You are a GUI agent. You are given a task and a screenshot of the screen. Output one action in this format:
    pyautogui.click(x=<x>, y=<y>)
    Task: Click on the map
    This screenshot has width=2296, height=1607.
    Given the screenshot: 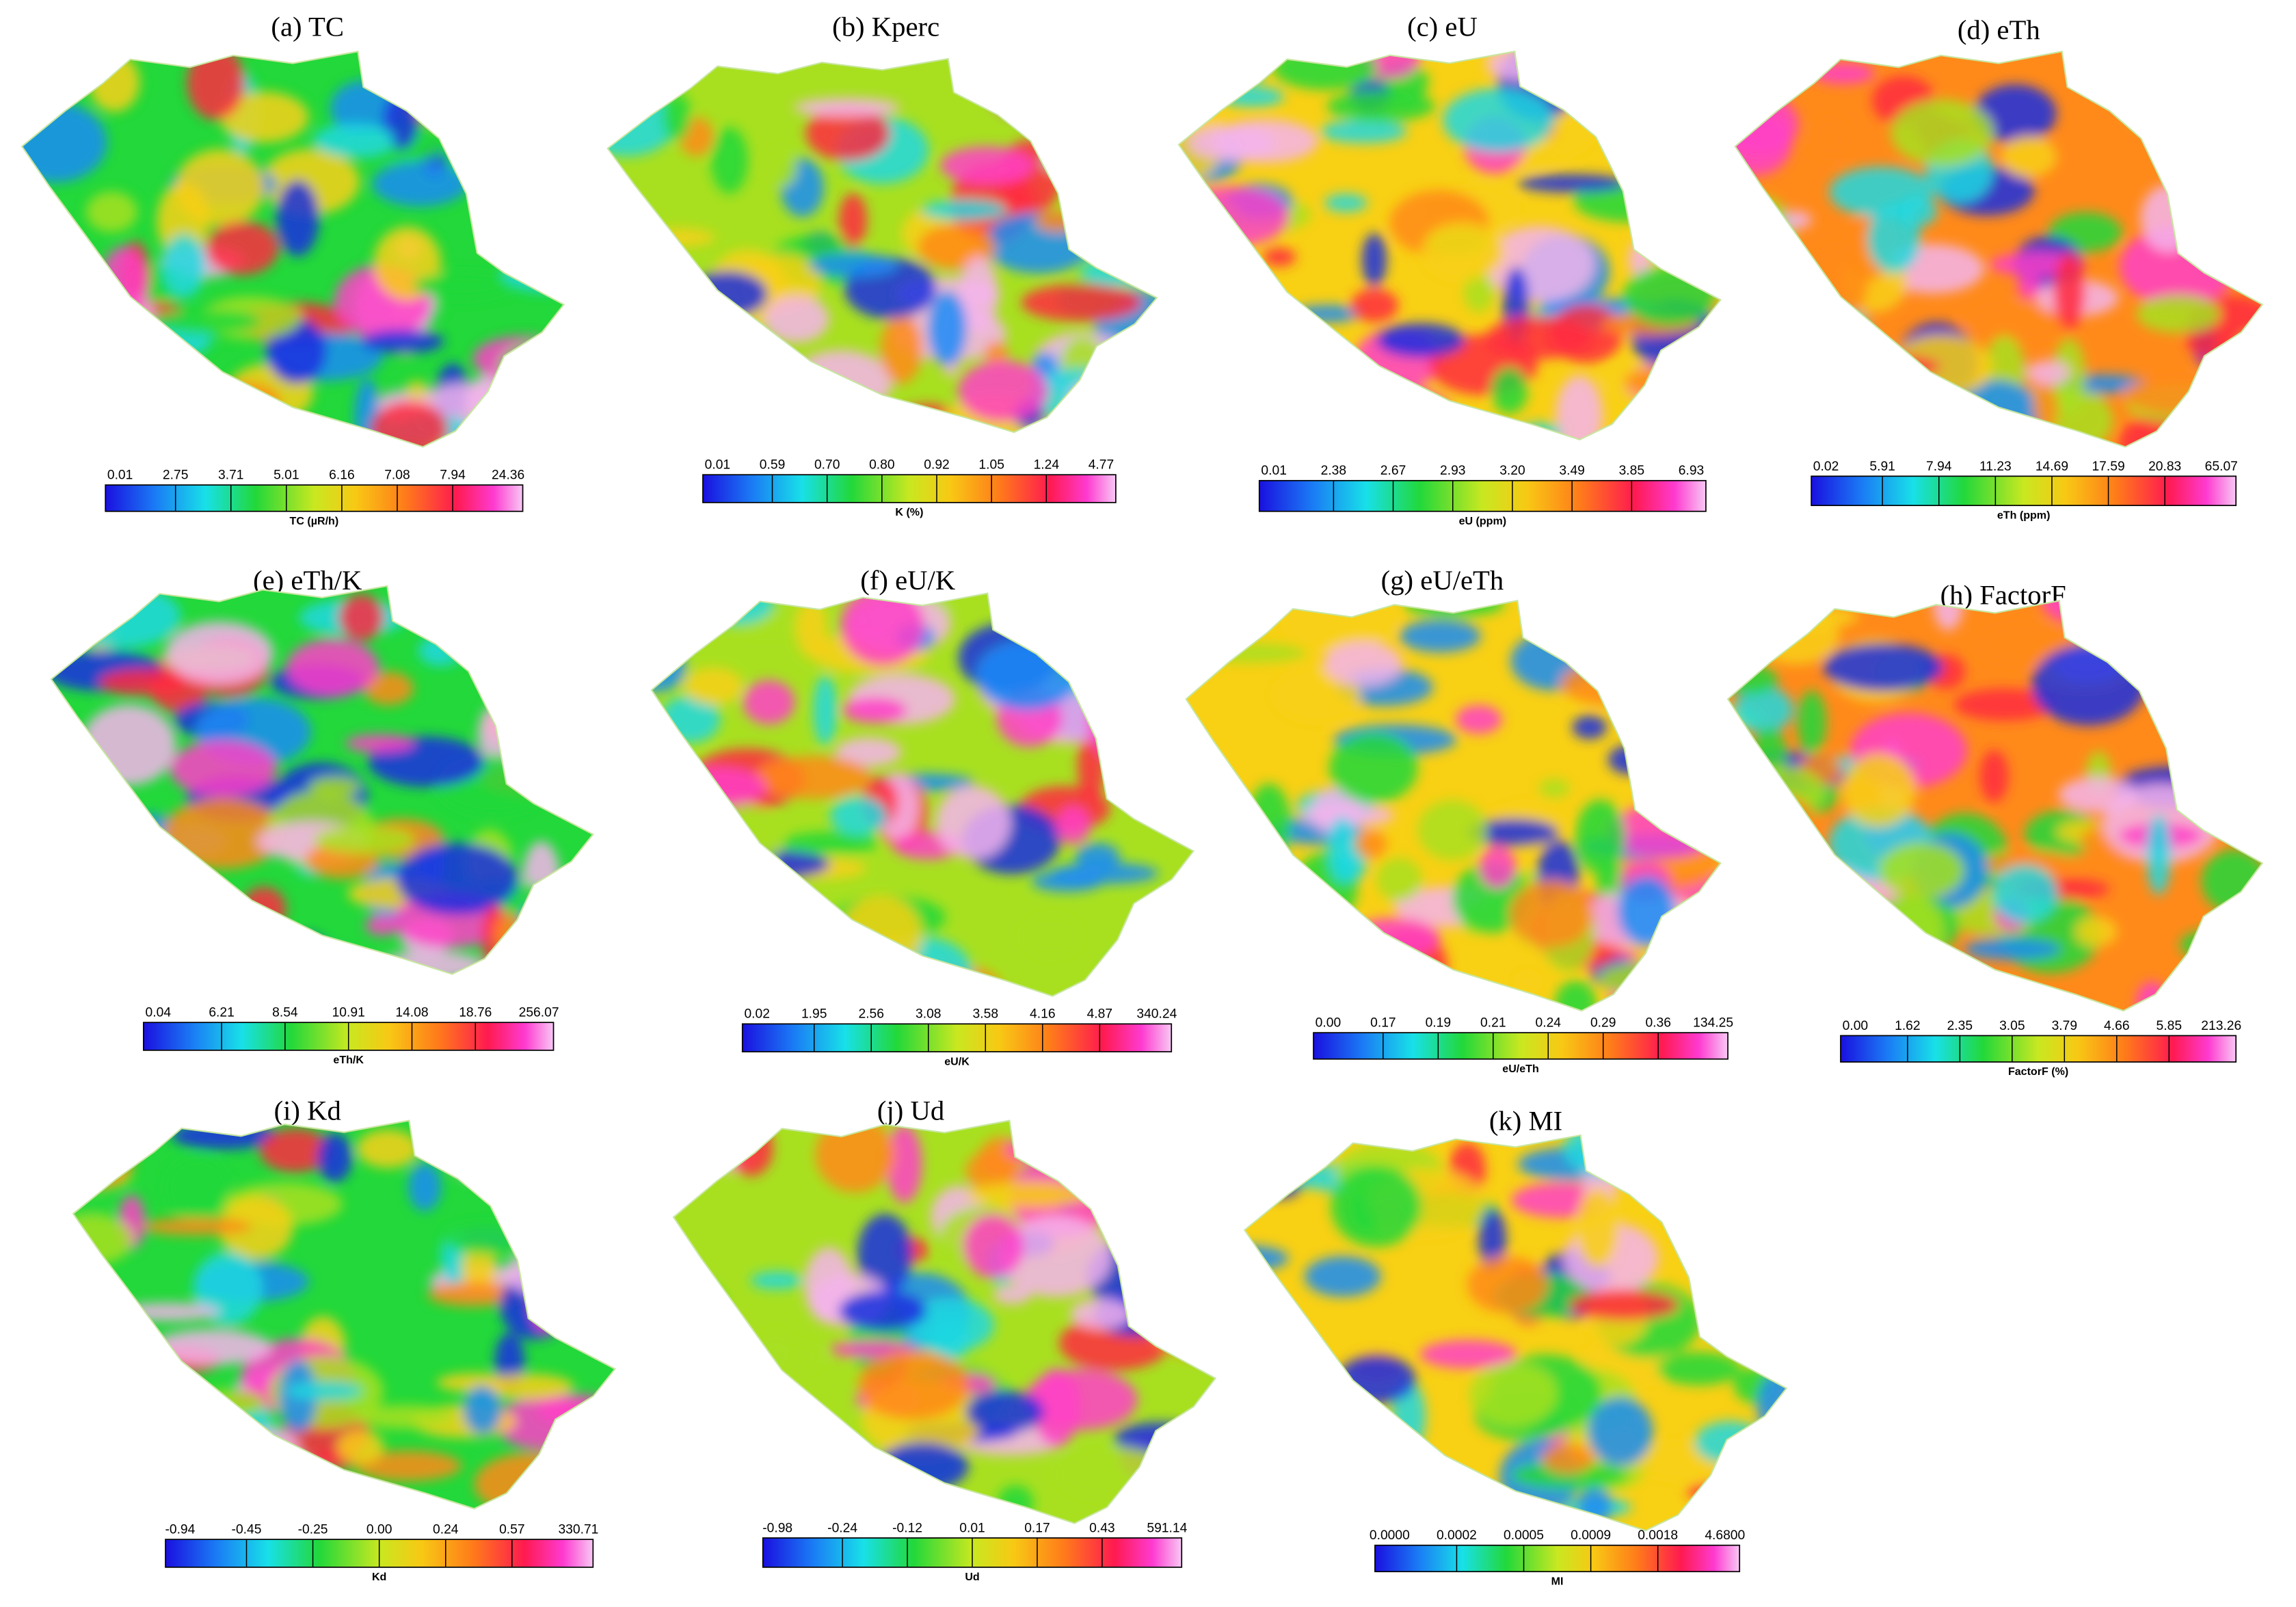 What is the action you would take?
    pyautogui.click(x=1515, y=1333)
    